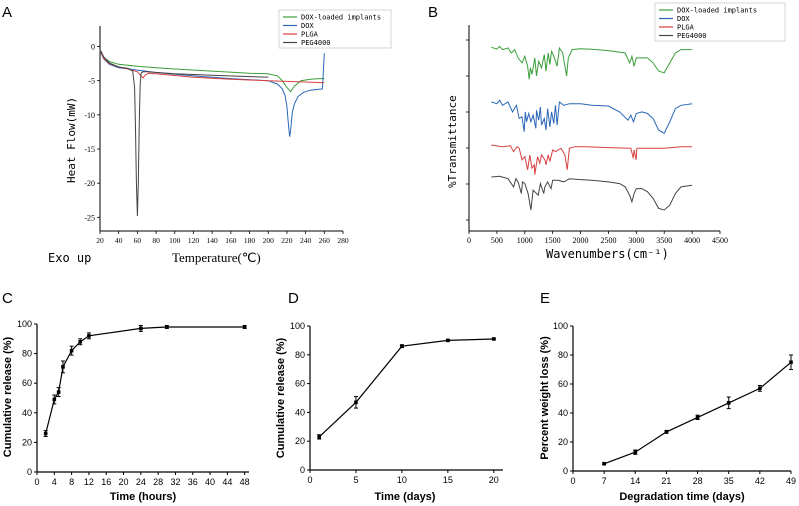 This screenshot has height=506, width=799. What do you see at coordinates (71, 140) in the screenshot?
I see `panel-a-y-label: Heat Flow(mW)` at bounding box center [71, 140].